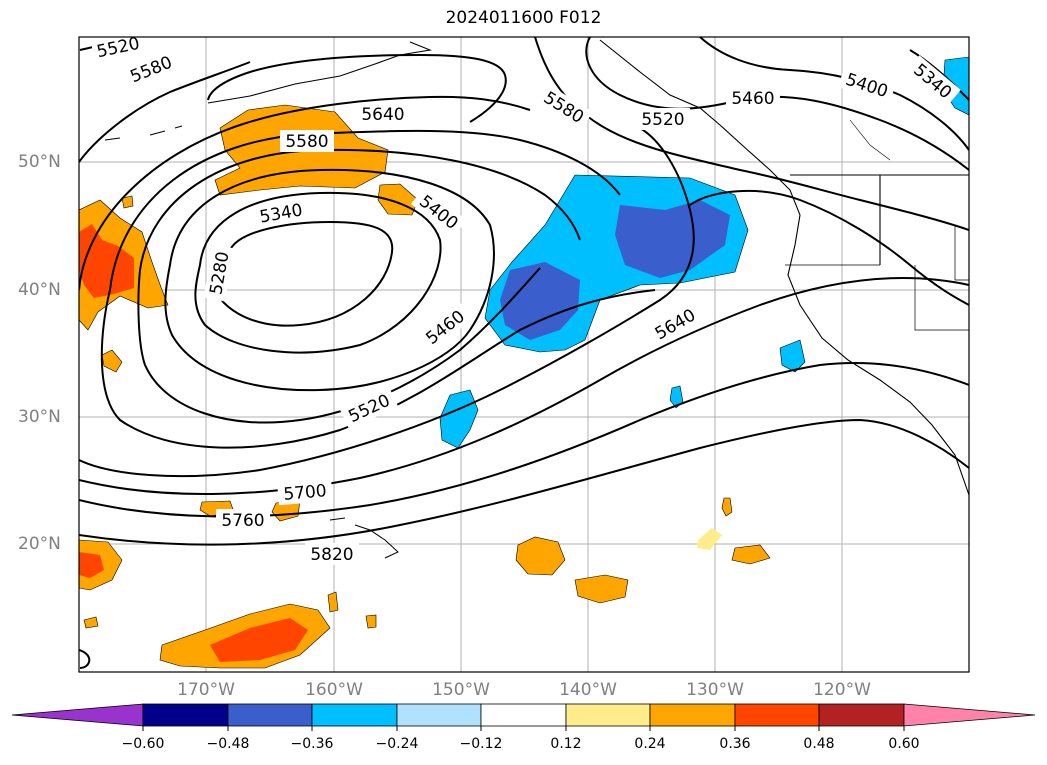 Image resolution: width=1047 pixels, height=765 pixels. I want to click on lat-label: 20°N, so click(39, 544).